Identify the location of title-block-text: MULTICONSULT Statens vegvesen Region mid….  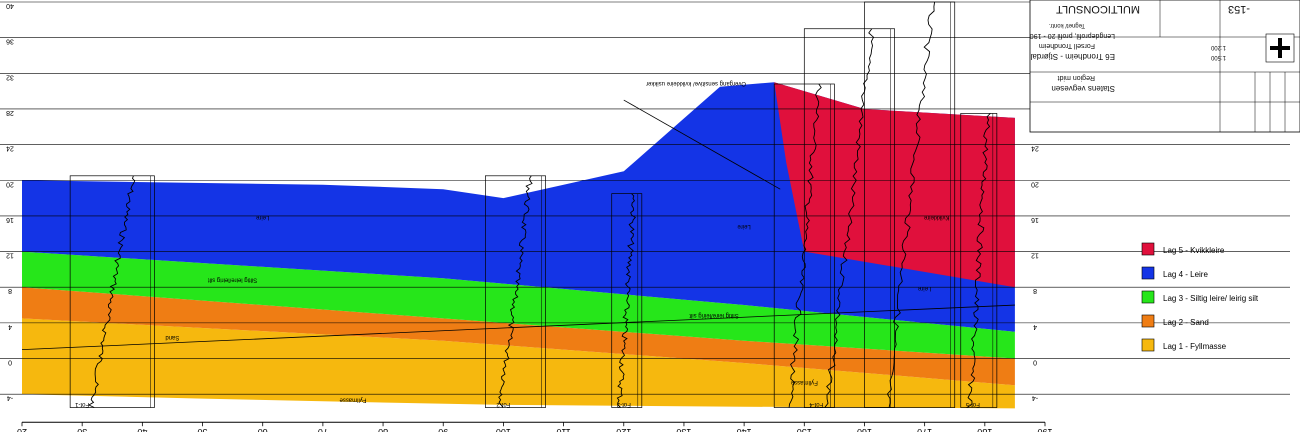
(1140, 48).